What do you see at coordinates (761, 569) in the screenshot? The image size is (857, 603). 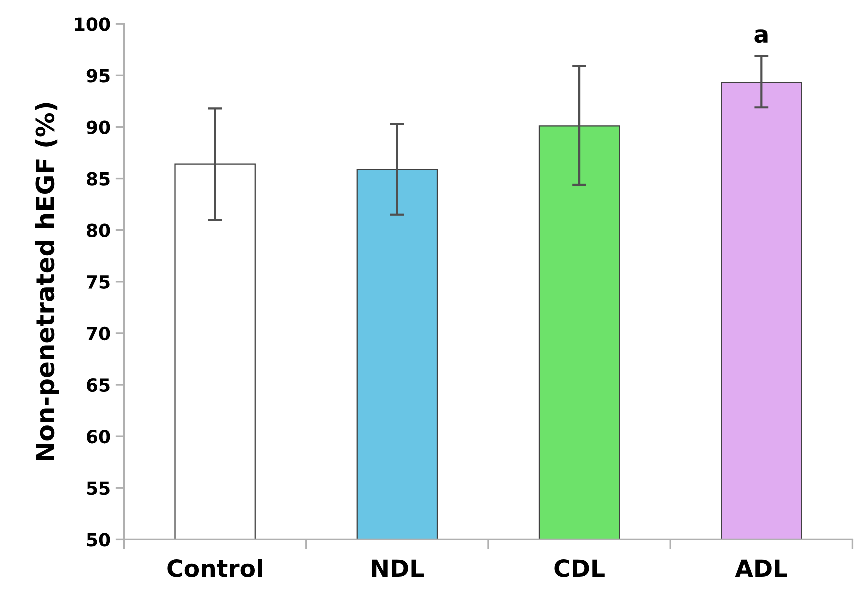 I see `x-tick-label: ADL` at bounding box center [761, 569].